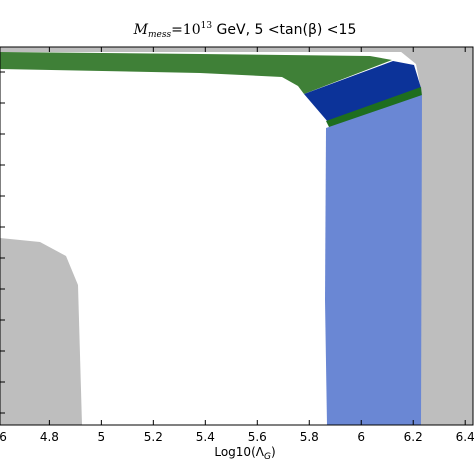  What do you see at coordinates (273, 452) in the screenshot?
I see `x-label-part: )` at bounding box center [273, 452].